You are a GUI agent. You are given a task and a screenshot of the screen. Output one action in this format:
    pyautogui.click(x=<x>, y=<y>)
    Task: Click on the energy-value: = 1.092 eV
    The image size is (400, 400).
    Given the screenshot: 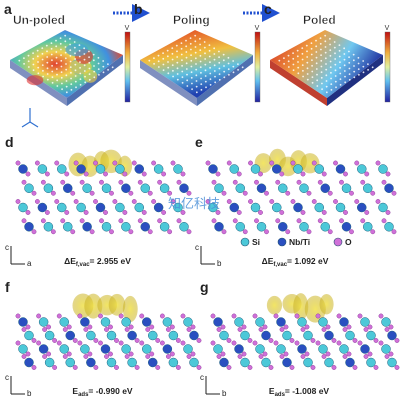 What is the action you would take?
    pyautogui.click(x=308, y=261)
    